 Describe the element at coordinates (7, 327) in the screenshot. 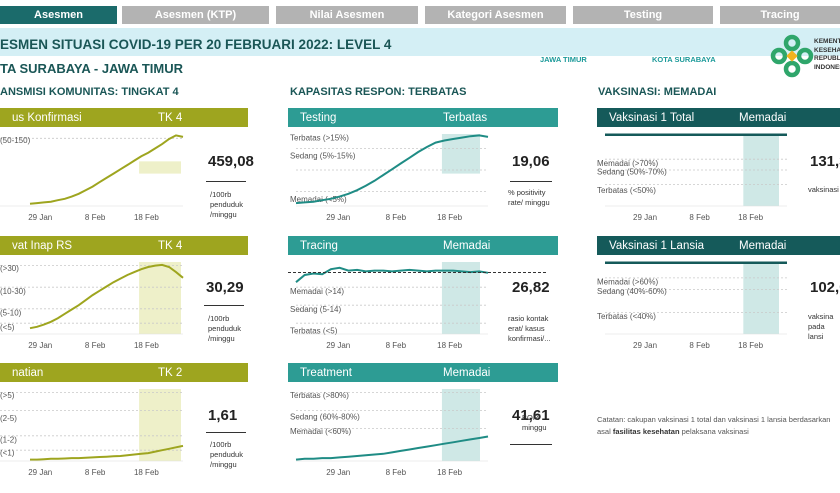

I see `level-label: (<5)` at that location.